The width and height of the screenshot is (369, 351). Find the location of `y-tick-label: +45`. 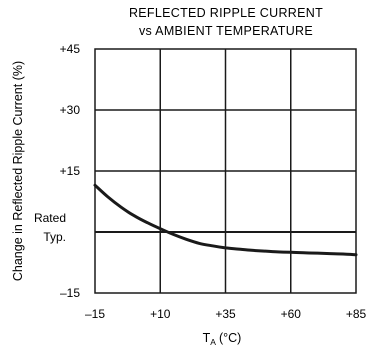

y-tick-label: +45 is located at coordinates (70, 49).